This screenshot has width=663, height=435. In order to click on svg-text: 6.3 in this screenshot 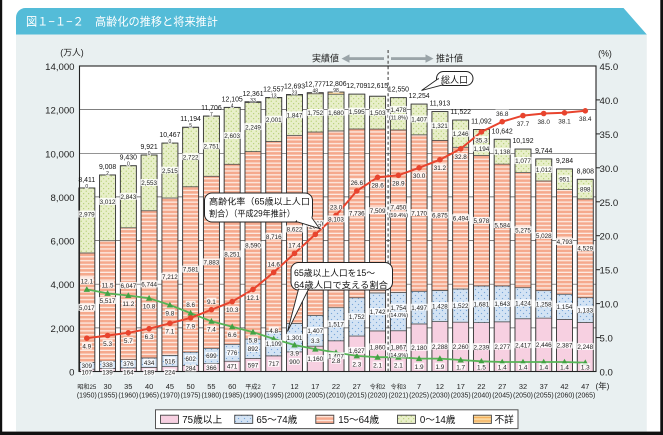, I will do `click(149, 337)`.